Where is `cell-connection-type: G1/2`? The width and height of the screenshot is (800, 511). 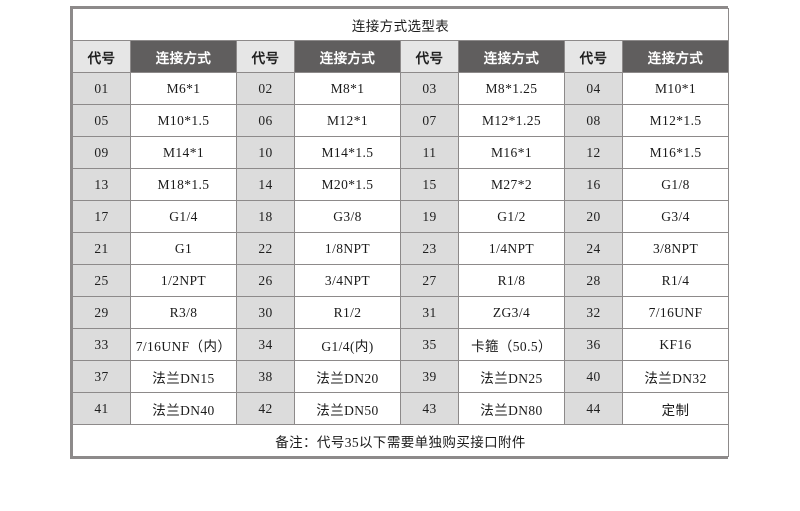
cell-connection-type: G1/2 is located at coordinates (511, 216).